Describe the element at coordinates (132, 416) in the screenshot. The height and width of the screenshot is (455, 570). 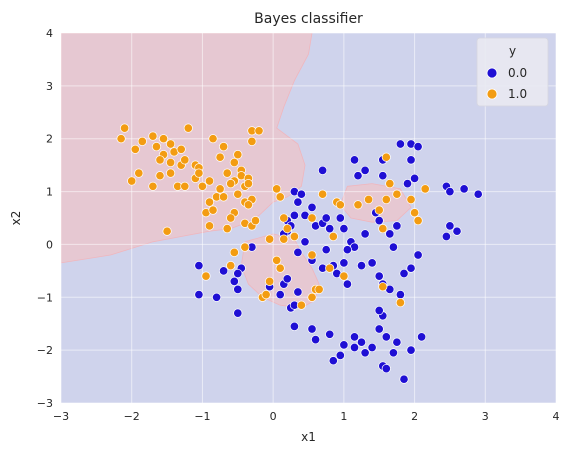
I see `x-tick-label: −2` at that location.